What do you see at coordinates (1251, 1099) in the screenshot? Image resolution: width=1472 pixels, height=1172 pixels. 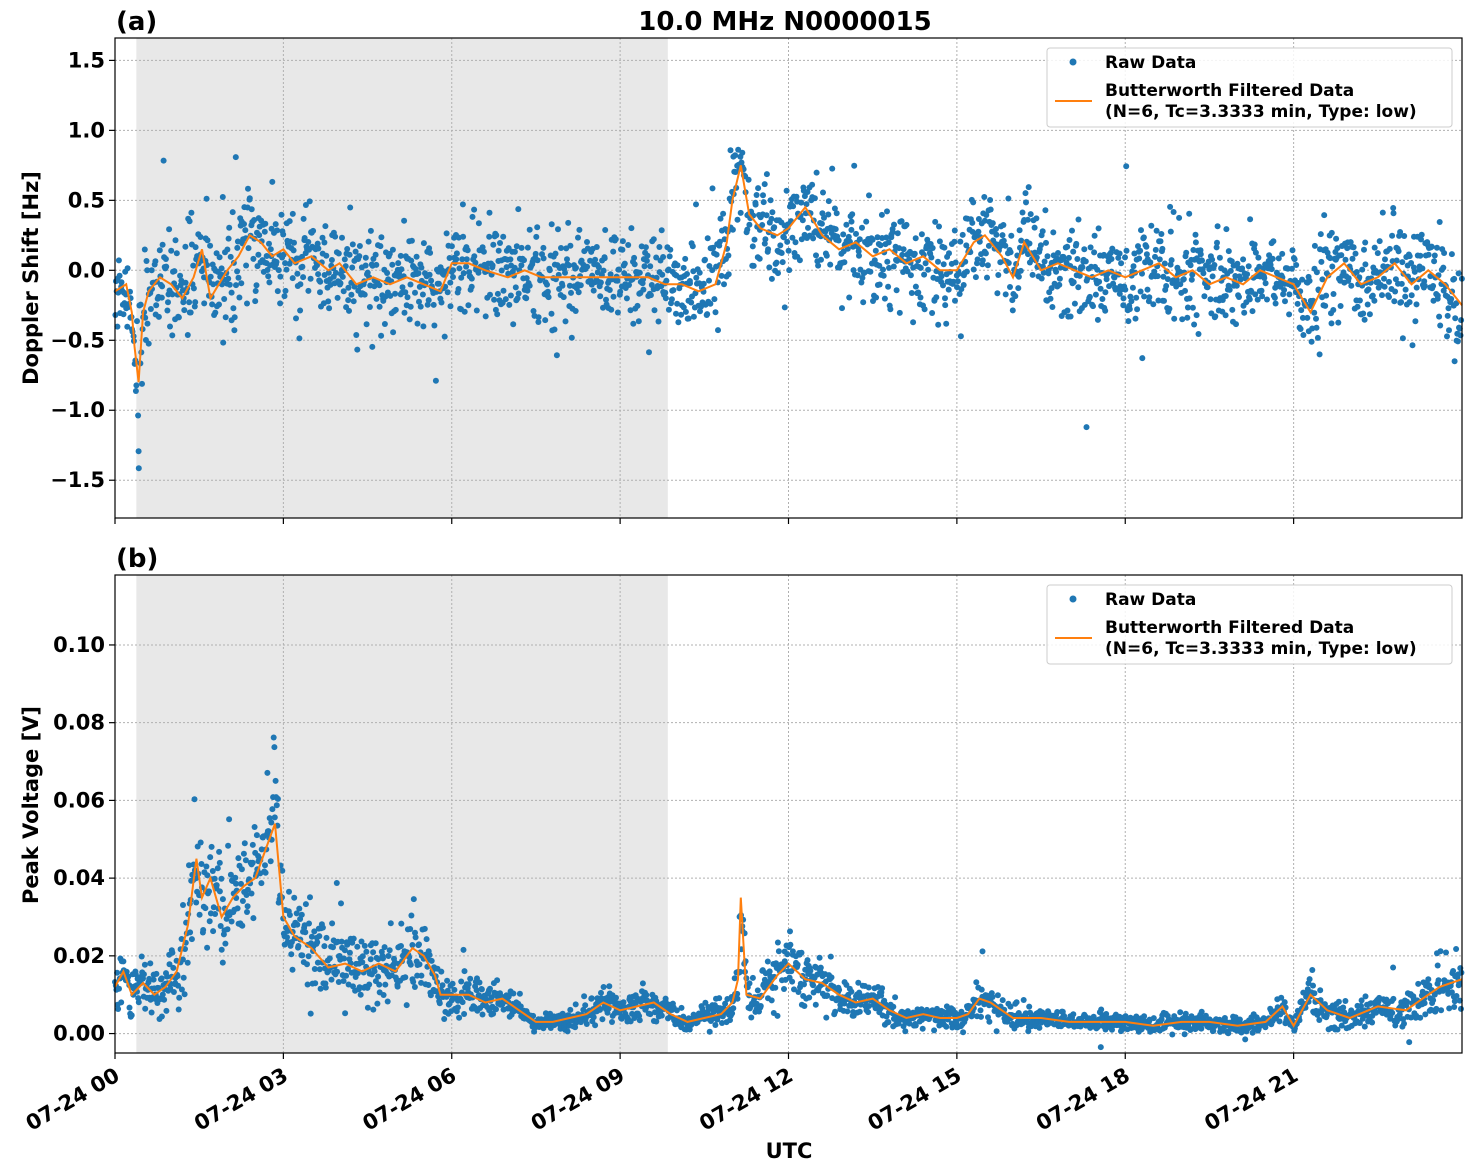 I see `x-tick-label: 07-24 21` at bounding box center [1251, 1099].